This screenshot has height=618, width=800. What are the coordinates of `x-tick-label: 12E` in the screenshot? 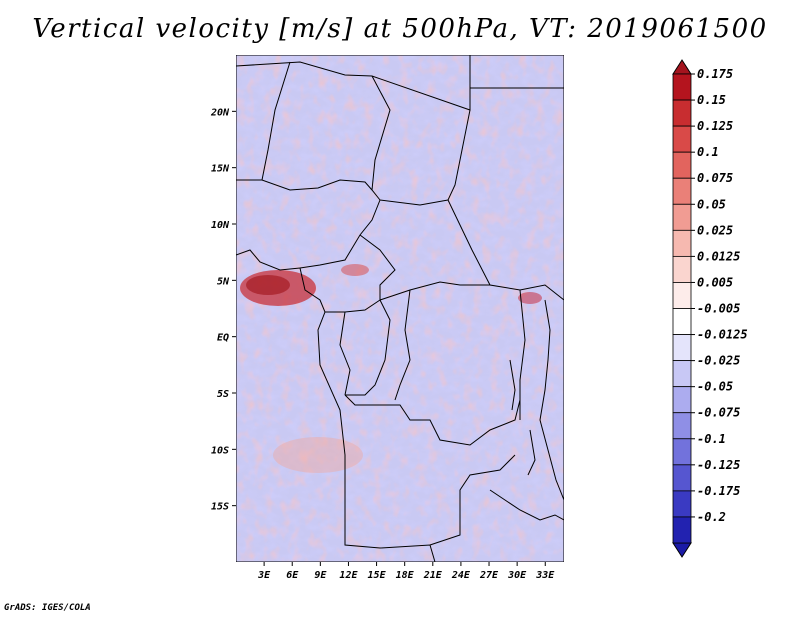 It's located at (348, 575).